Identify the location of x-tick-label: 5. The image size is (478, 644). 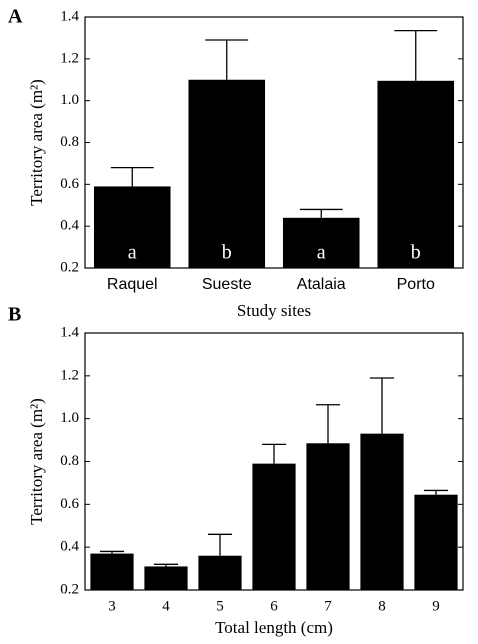
(220, 606).